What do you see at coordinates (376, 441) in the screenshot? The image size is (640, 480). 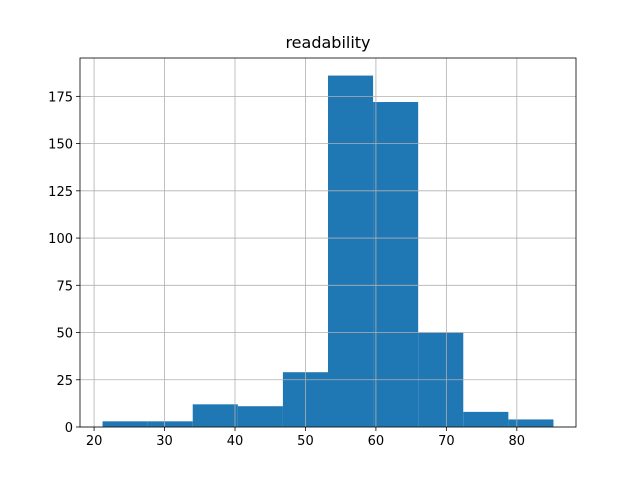 I see `x-tick-label: 60` at bounding box center [376, 441].